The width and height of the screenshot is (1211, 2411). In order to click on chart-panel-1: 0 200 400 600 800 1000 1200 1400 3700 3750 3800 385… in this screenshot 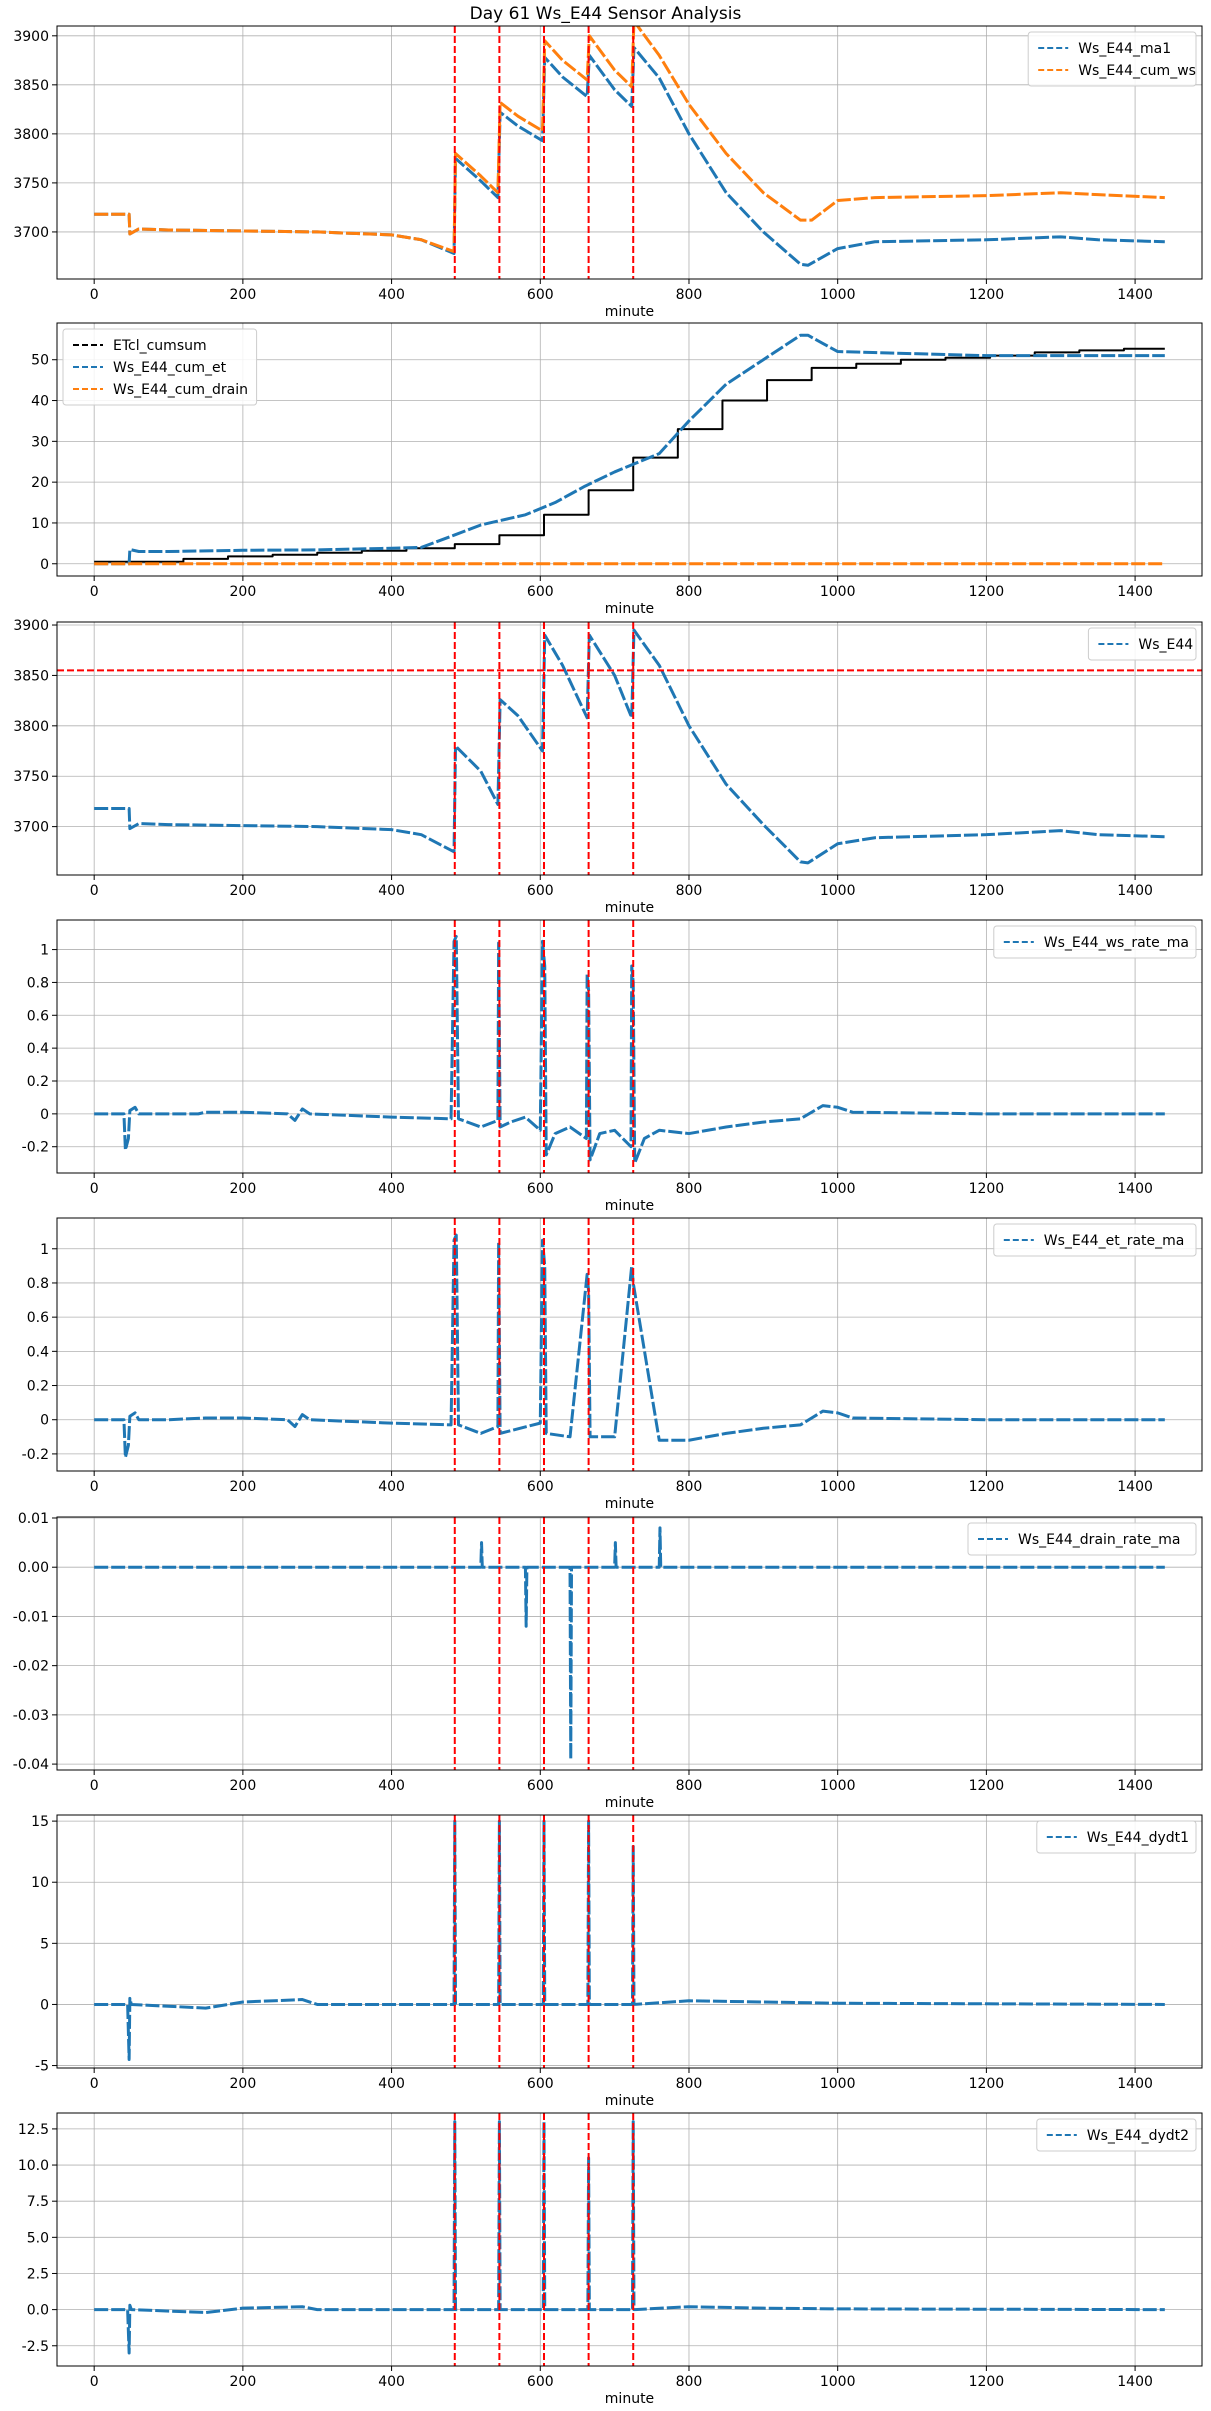, I will do `click(608, 172)`.